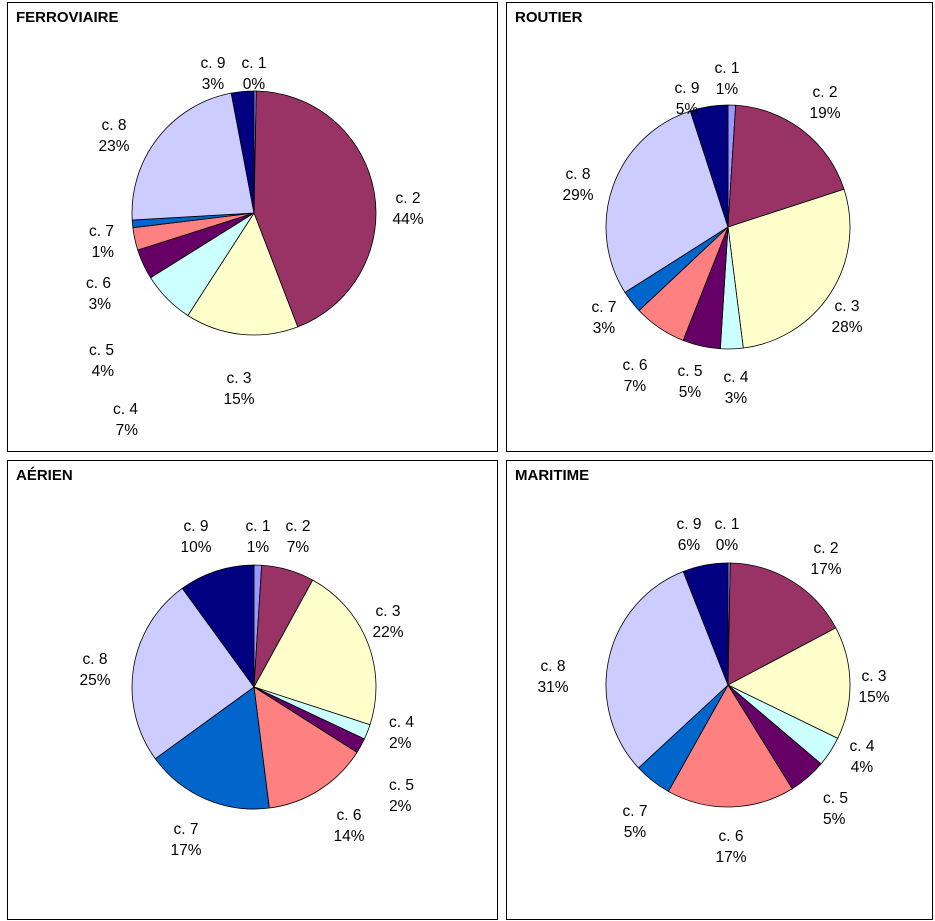 The width and height of the screenshot is (935, 921). Describe the element at coordinates (689, 535) in the screenshot. I see `slice-label-c9: c. 9 6%` at that location.